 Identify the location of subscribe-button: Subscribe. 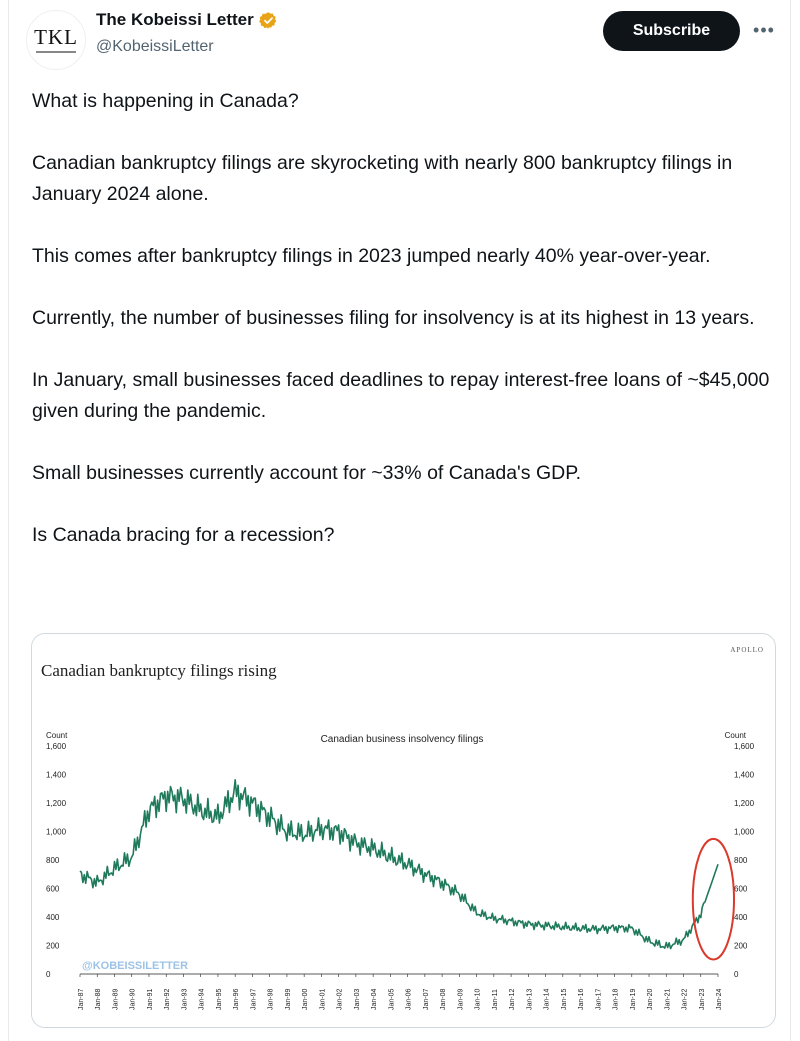
(671, 31).